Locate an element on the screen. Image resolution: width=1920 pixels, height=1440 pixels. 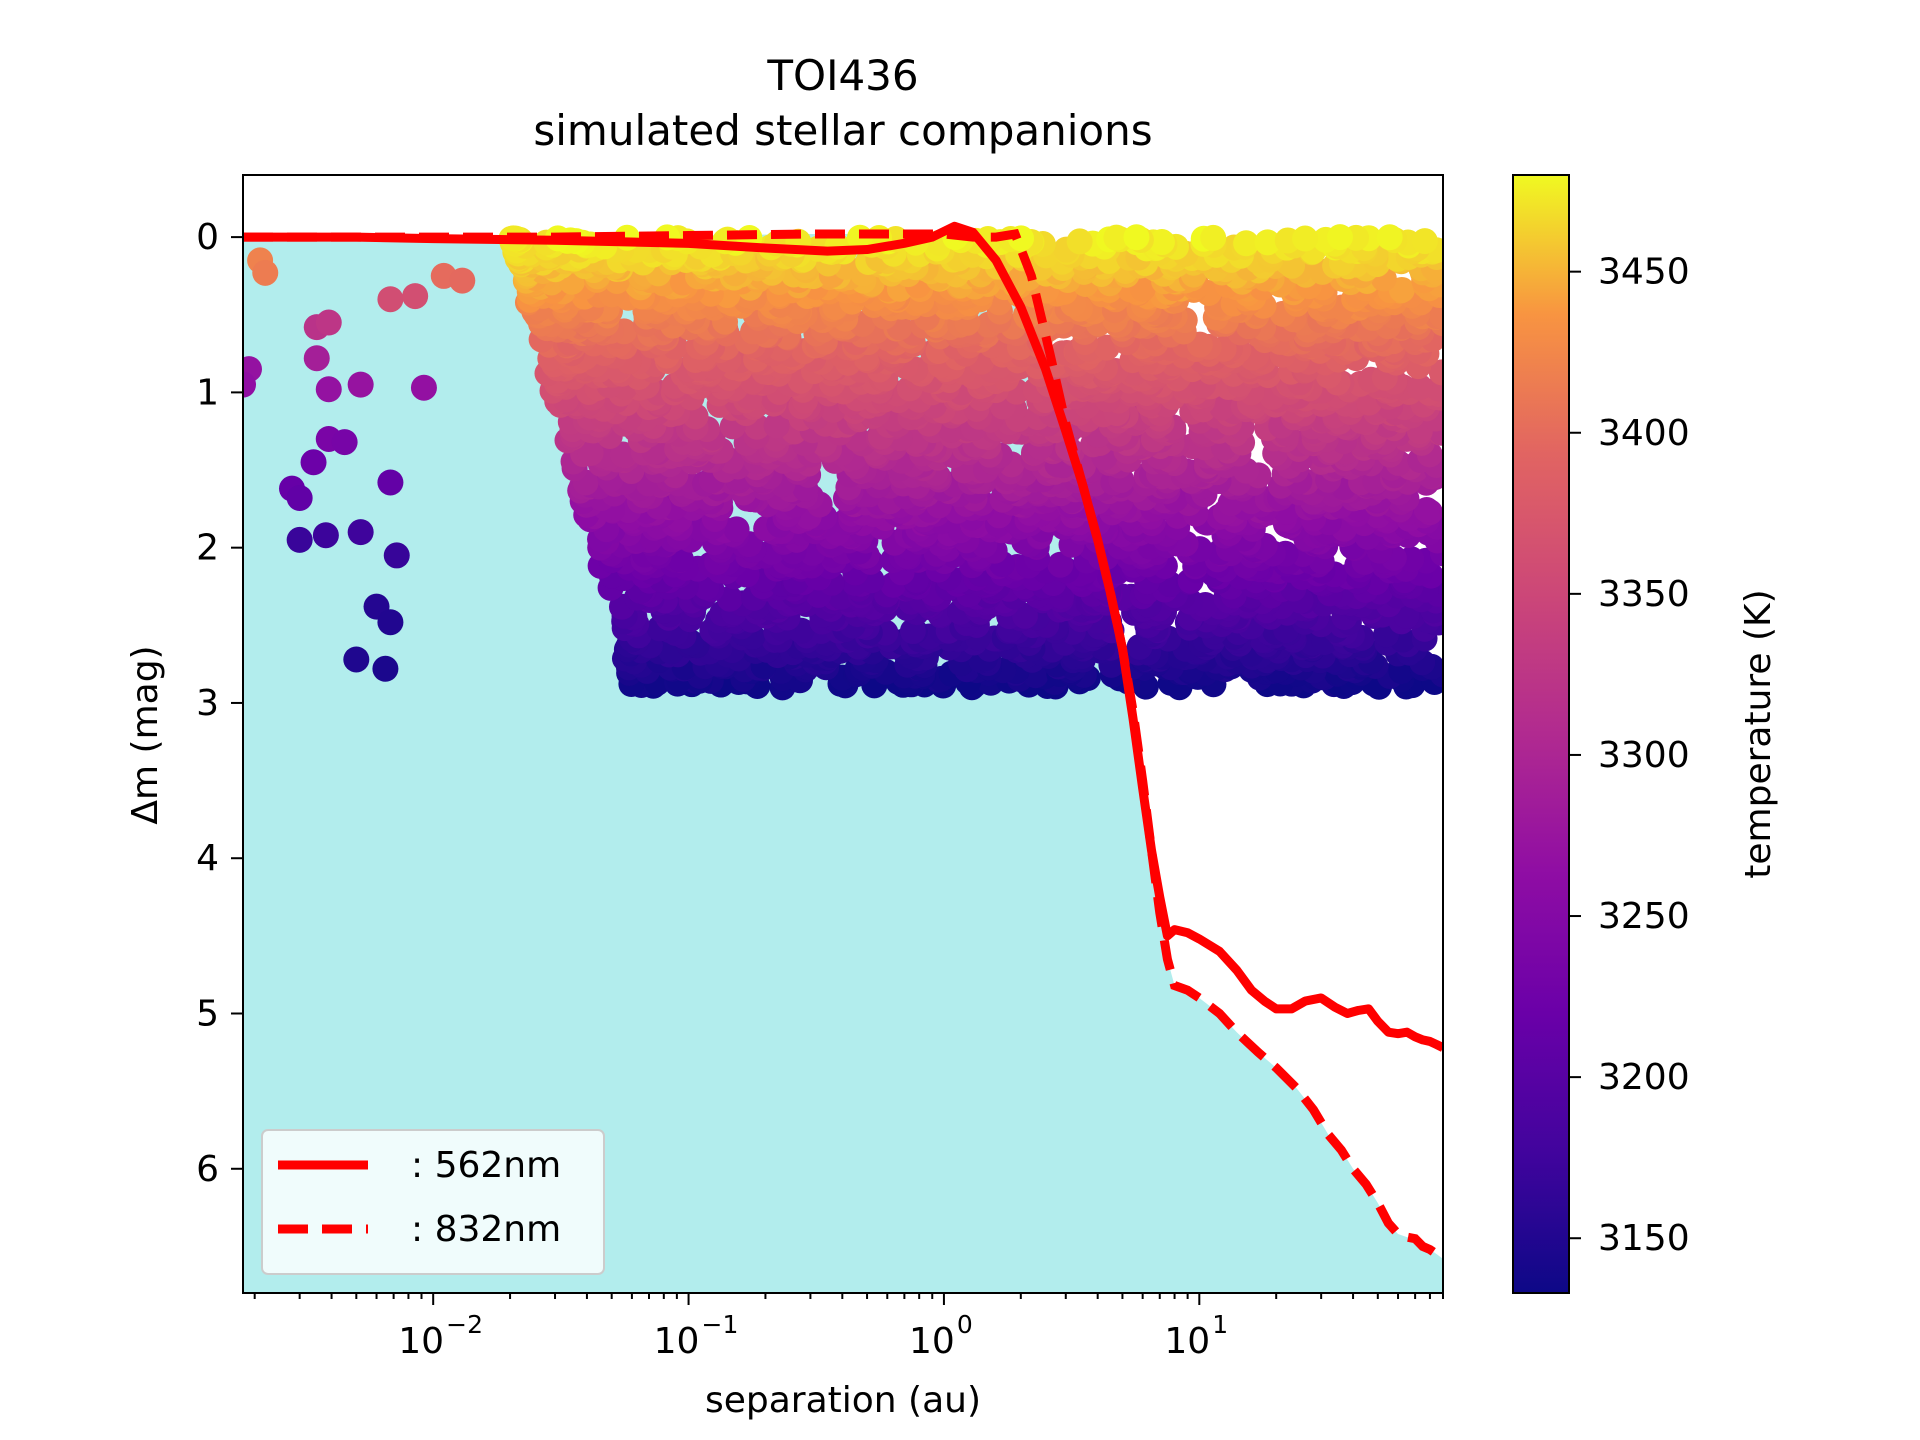
y-tick-label: 5 is located at coordinates (207, 1014).